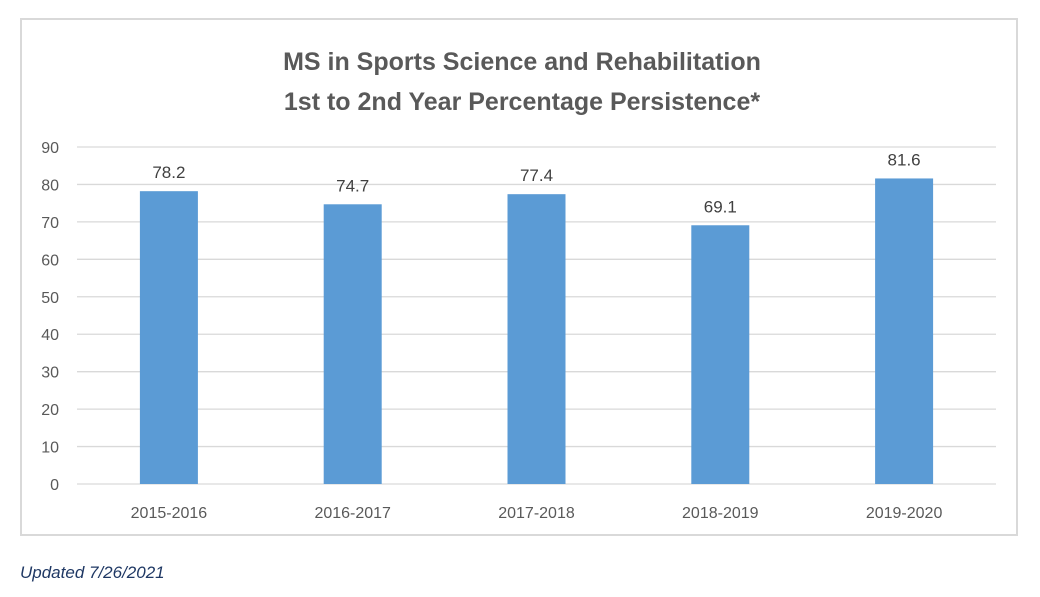 This screenshot has width=1040, height=597. What do you see at coordinates (536, 339) in the screenshot?
I see `bar-2017-2018` at bounding box center [536, 339].